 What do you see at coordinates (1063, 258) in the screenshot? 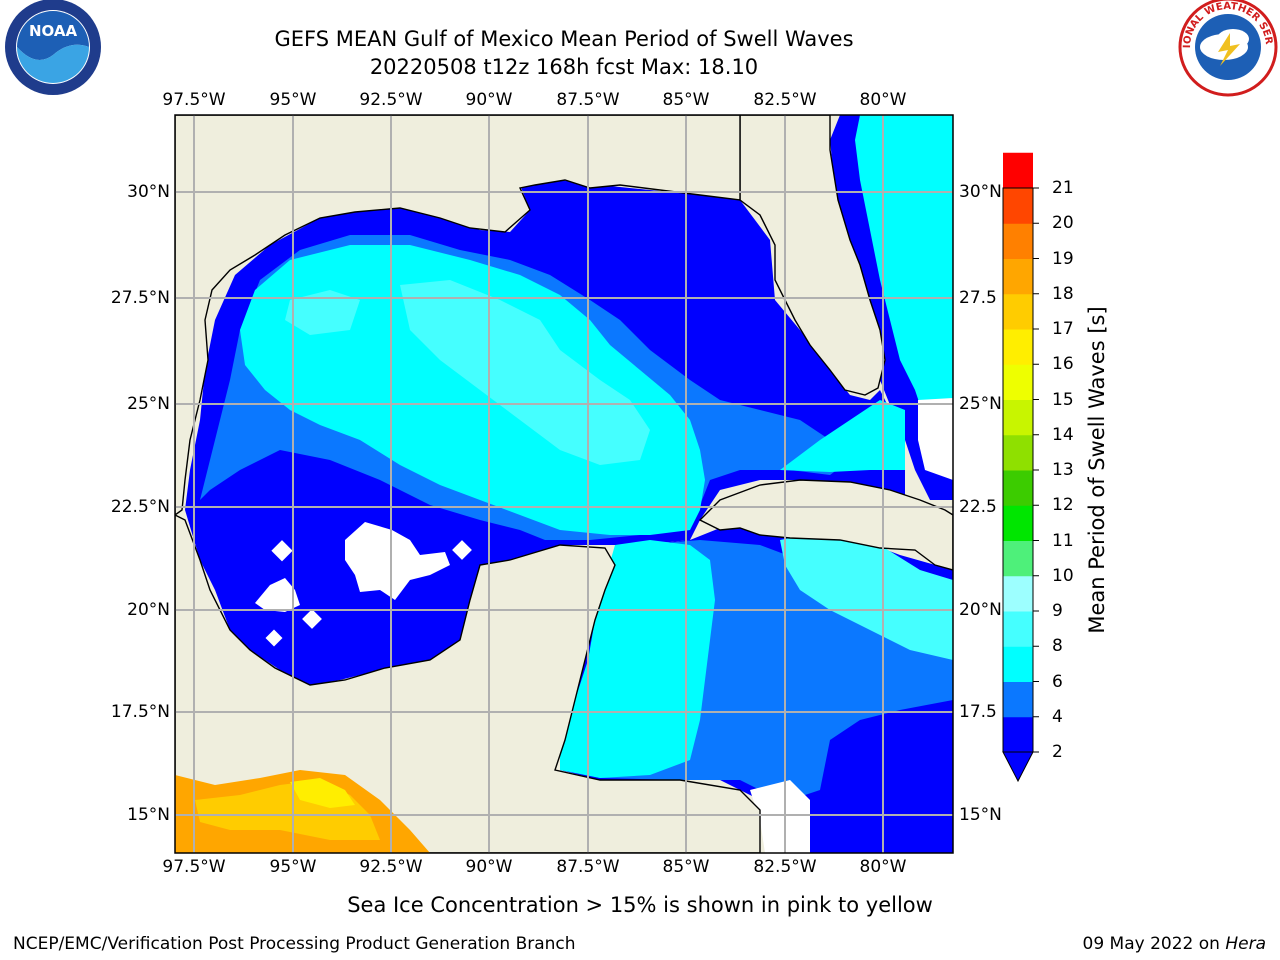
I see `colorbar-tick-label: 19` at bounding box center [1063, 258].